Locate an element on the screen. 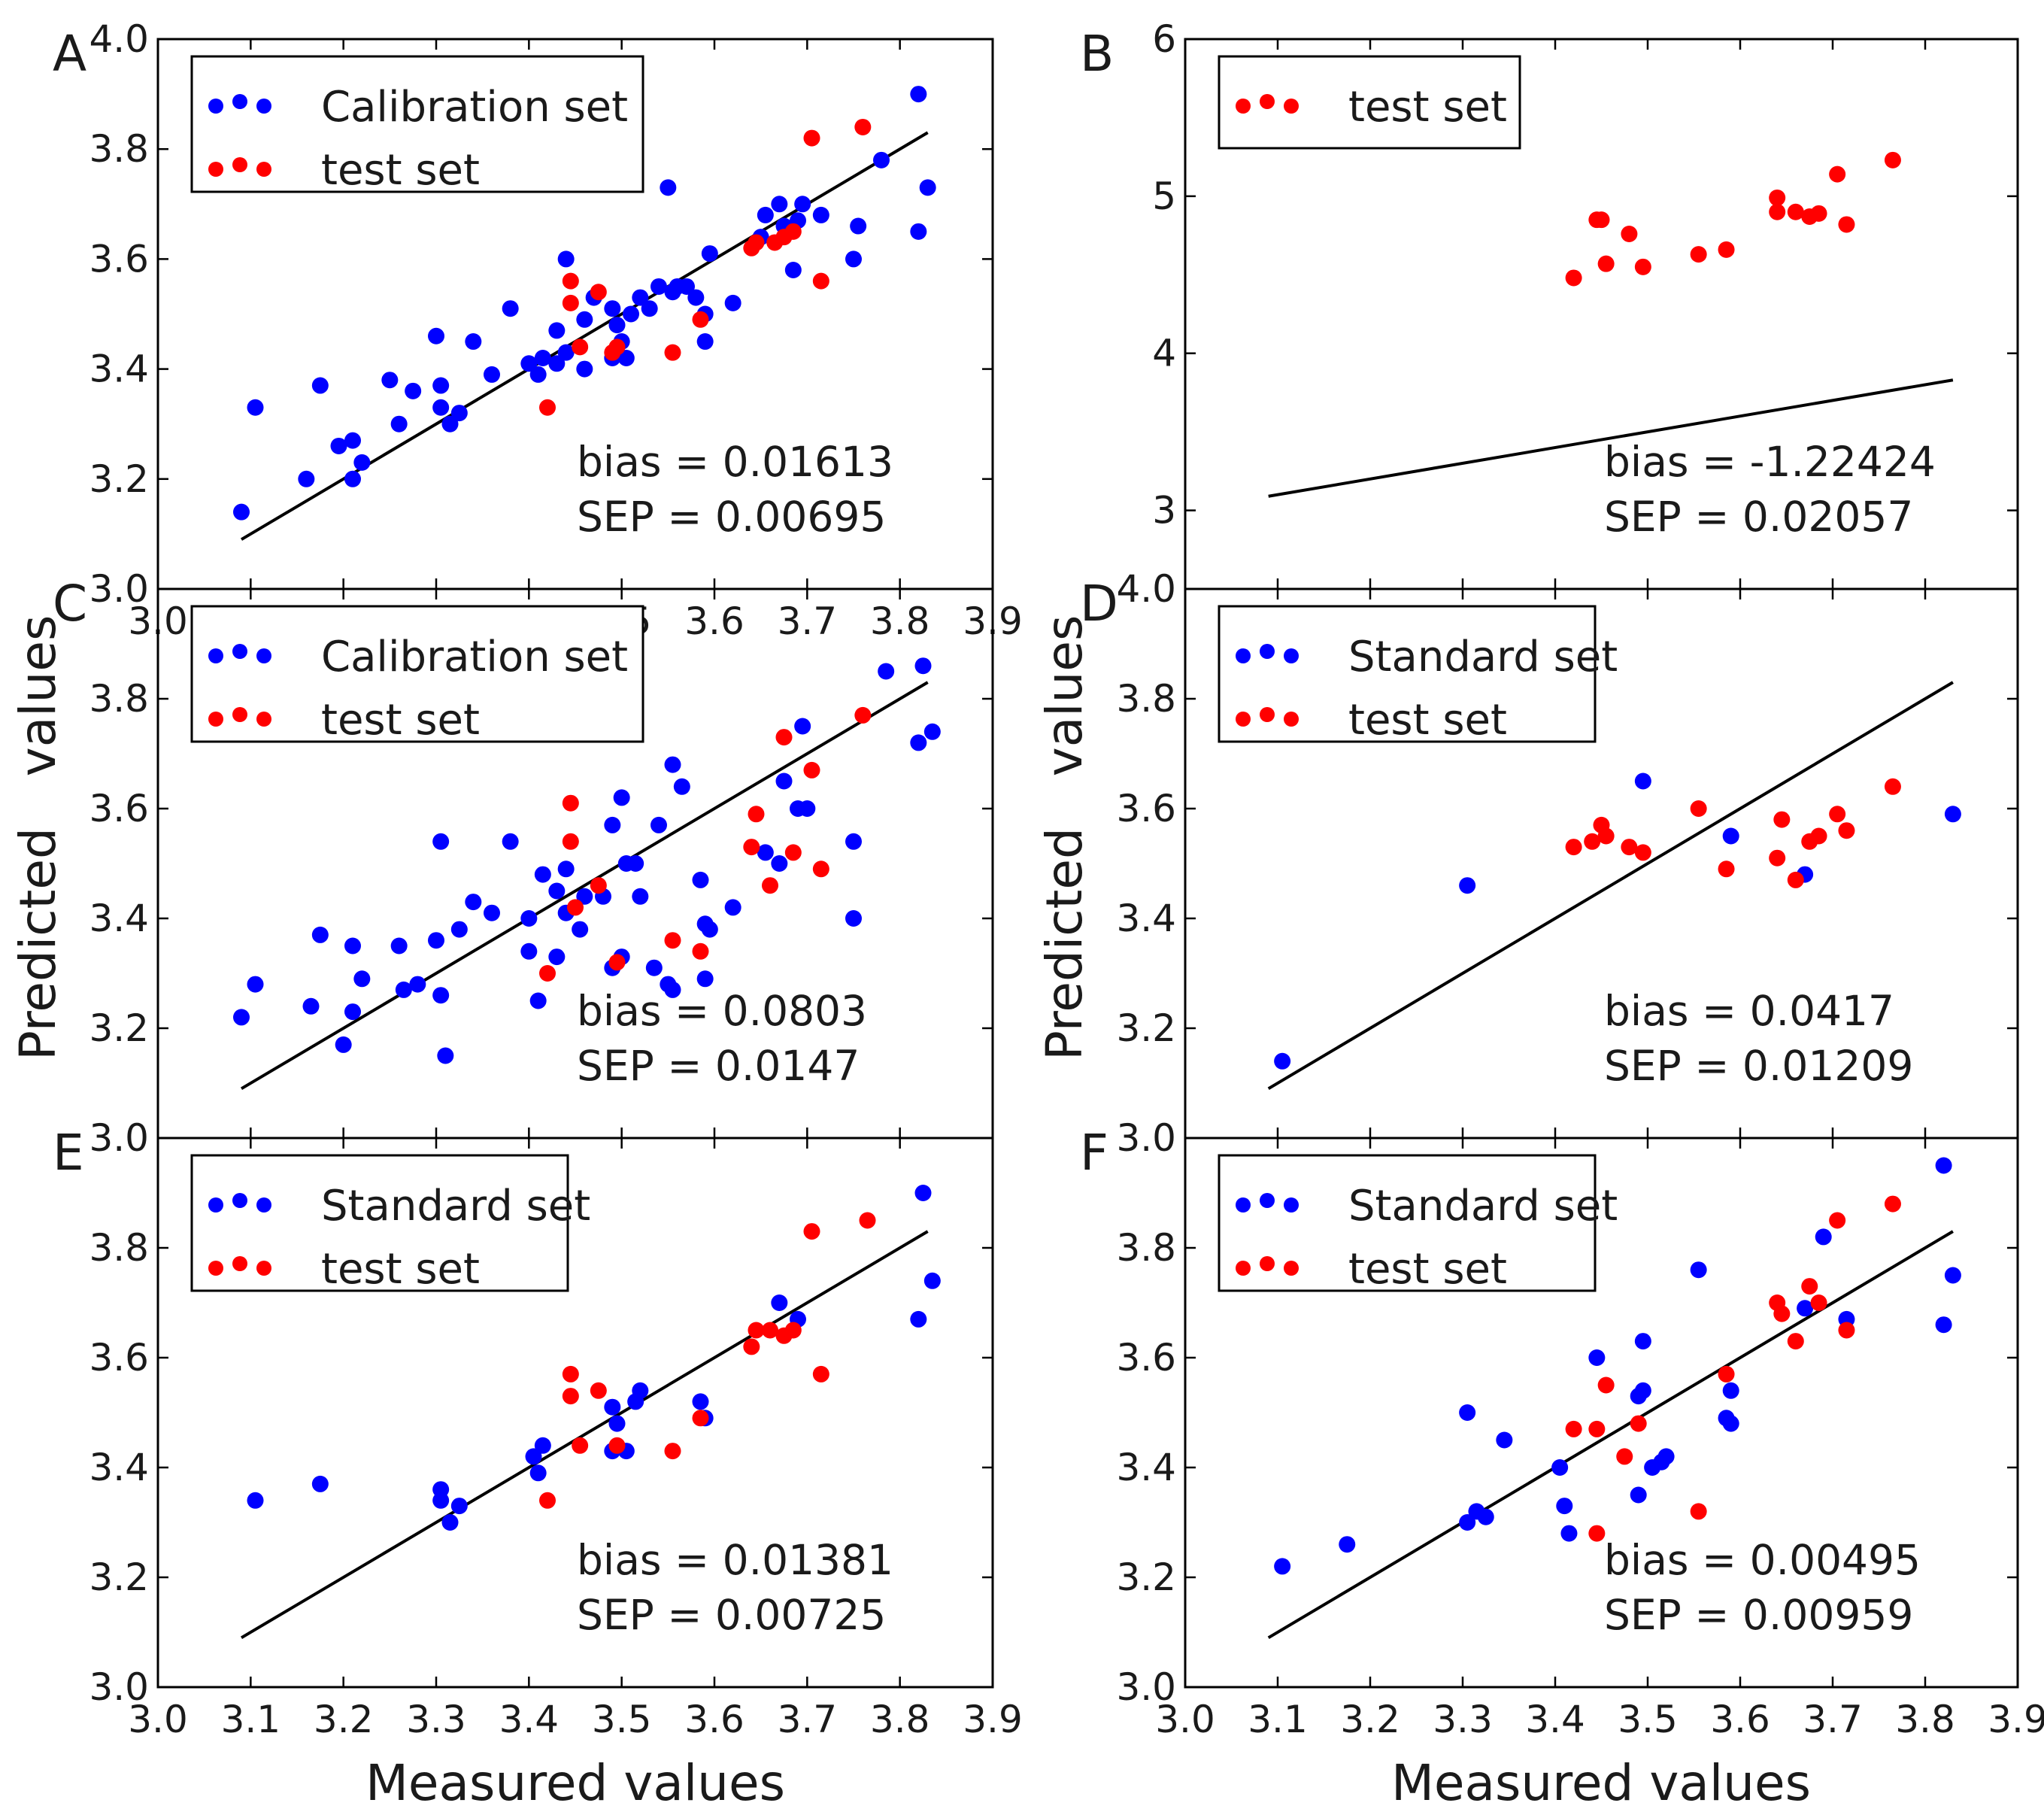  legend-label: Calibration set is located at coordinates (474, 108).